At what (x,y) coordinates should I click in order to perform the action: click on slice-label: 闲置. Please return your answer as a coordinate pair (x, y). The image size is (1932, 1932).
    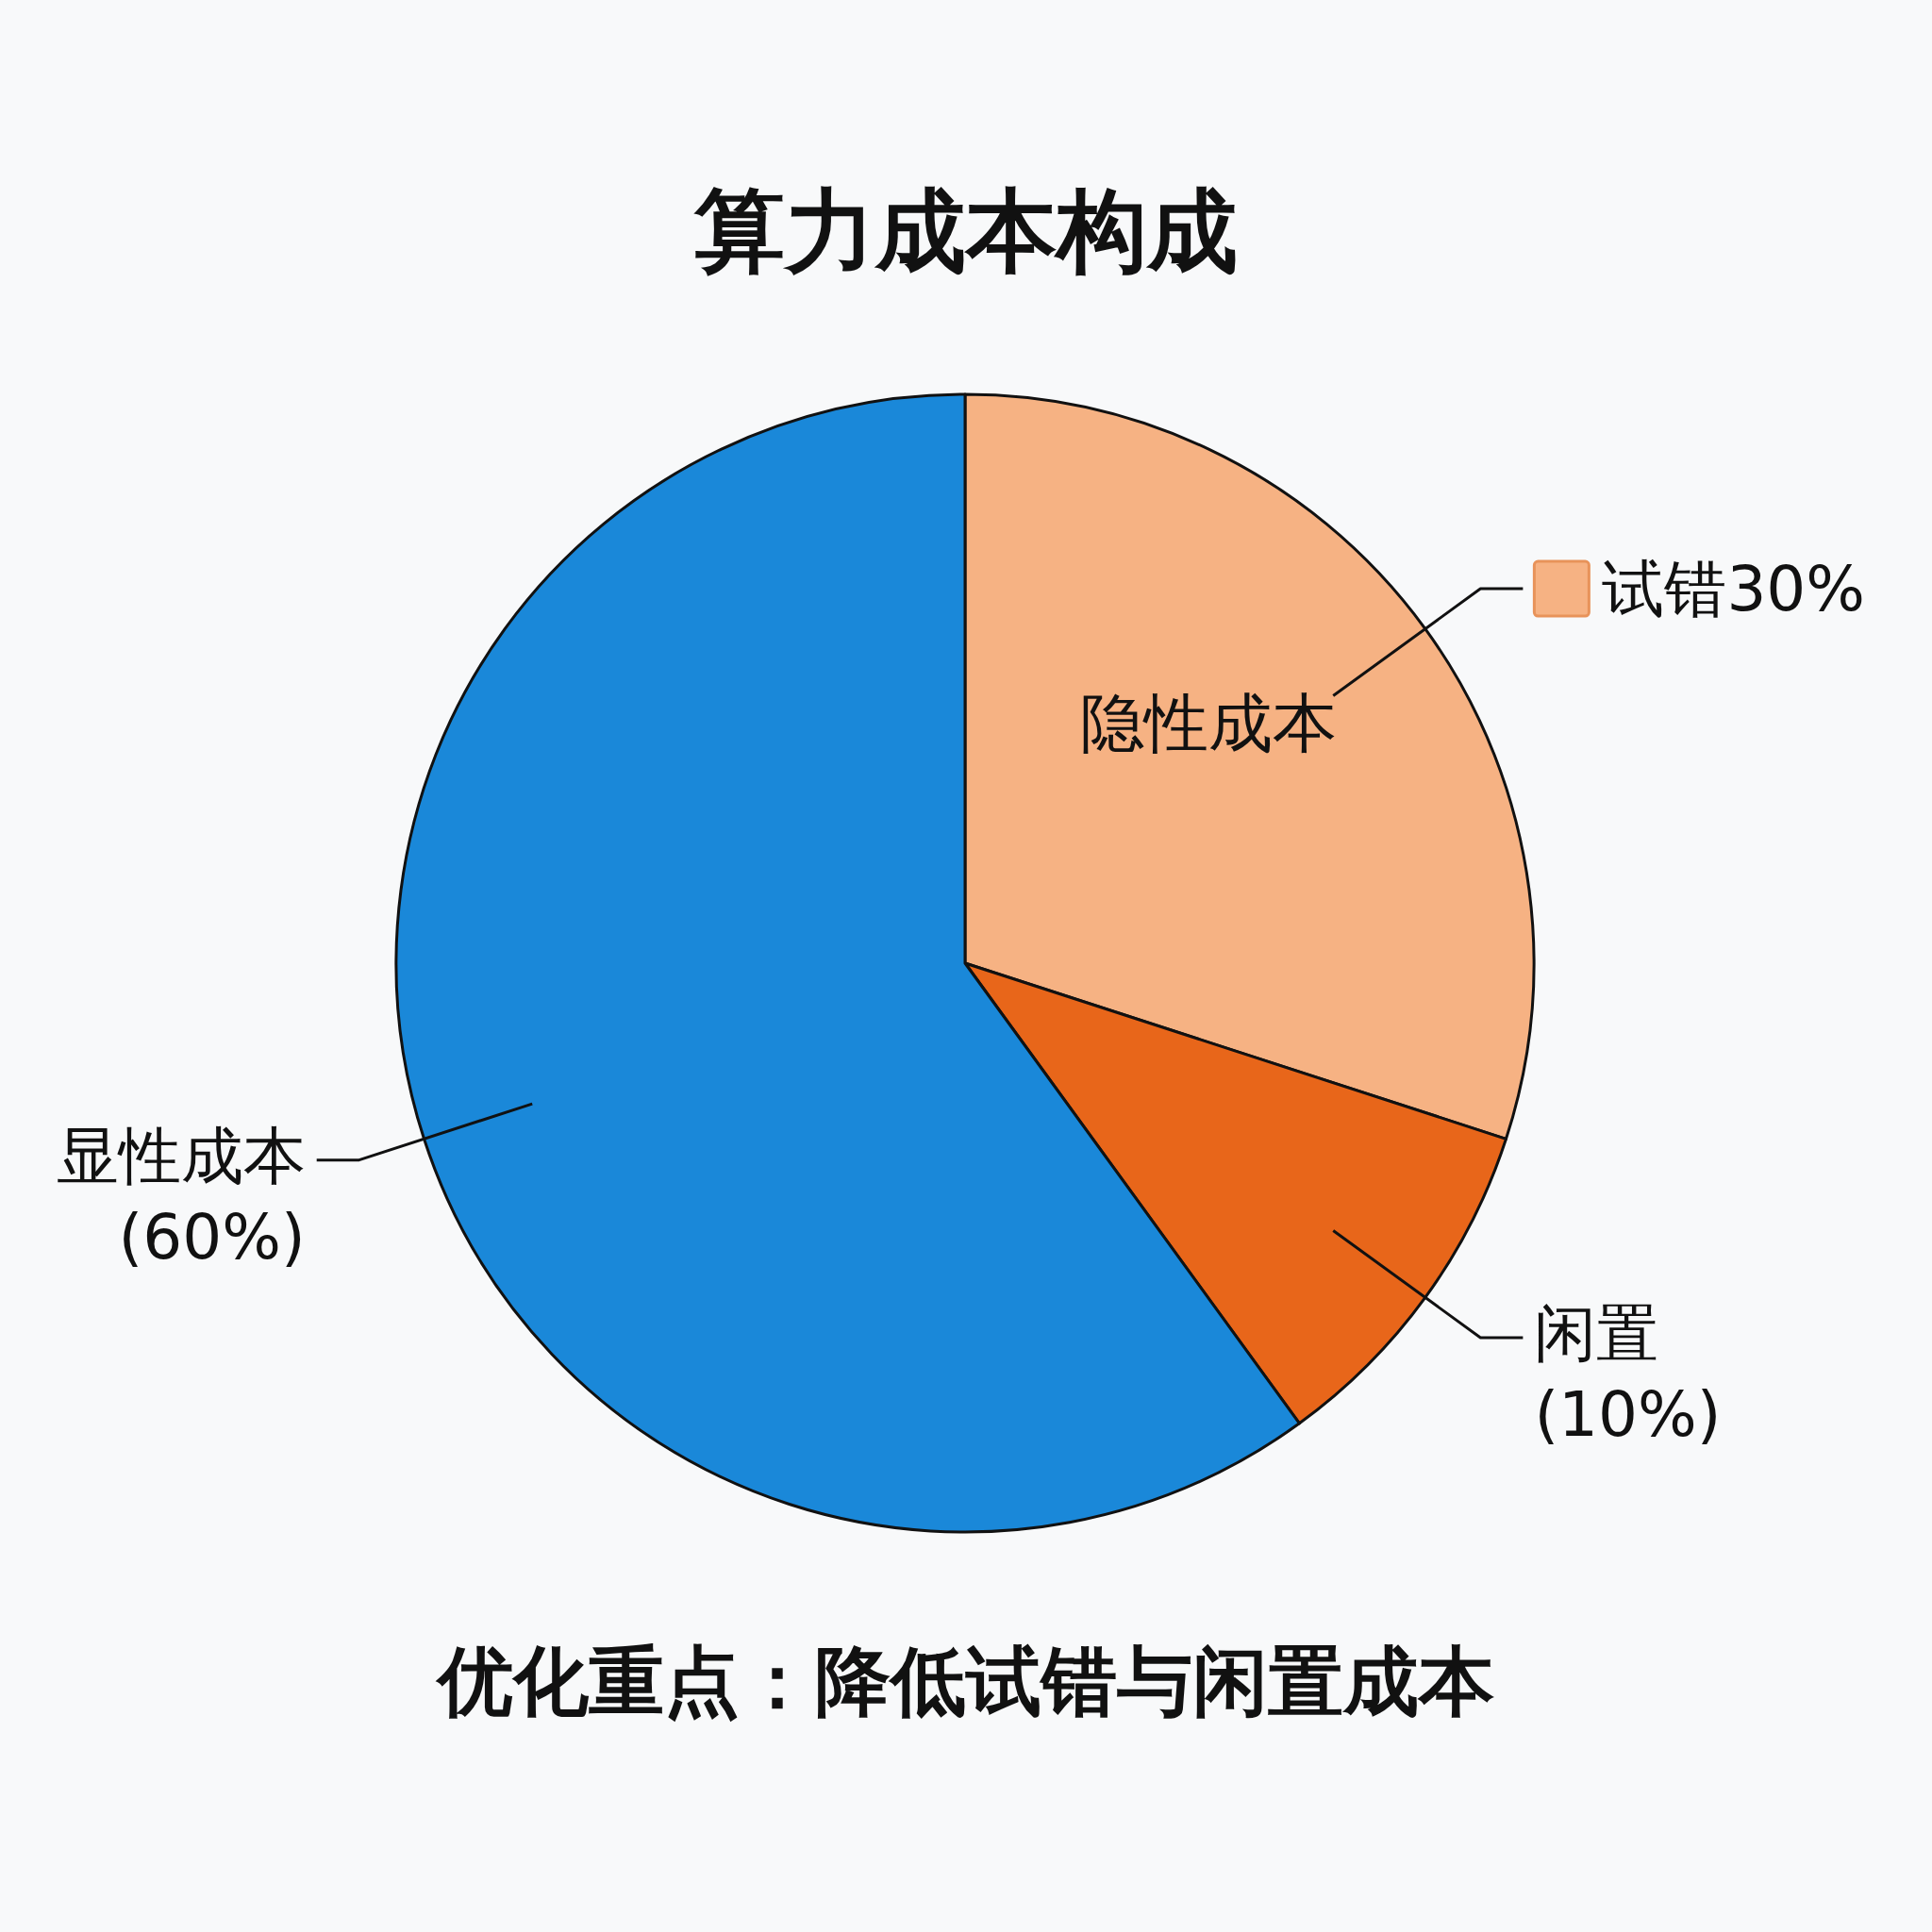
    Looking at the image, I should click on (1596, 1334).